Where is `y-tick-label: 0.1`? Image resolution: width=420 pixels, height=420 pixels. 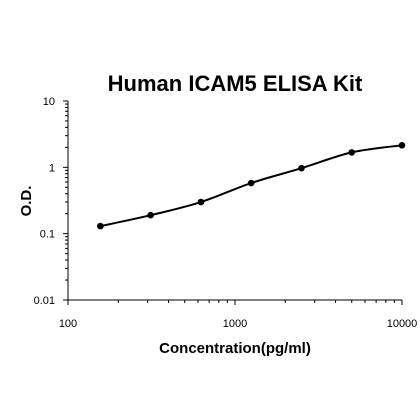 y-tick-label: 0.1 is located at coordinates (47, 235).